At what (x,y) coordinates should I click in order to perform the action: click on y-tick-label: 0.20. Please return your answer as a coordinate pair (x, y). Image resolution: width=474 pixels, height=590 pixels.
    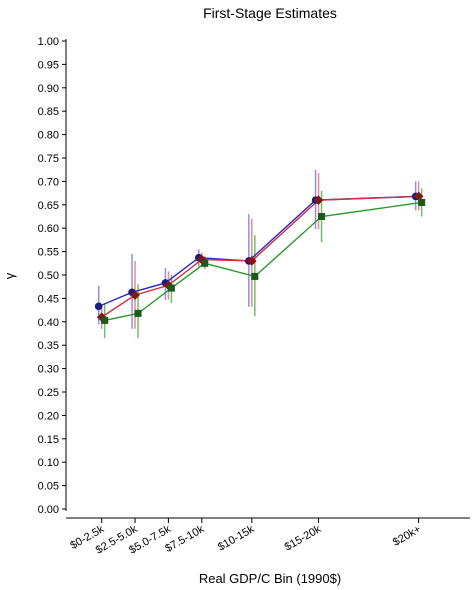
    Looking at the image, I should click on (48, 416).